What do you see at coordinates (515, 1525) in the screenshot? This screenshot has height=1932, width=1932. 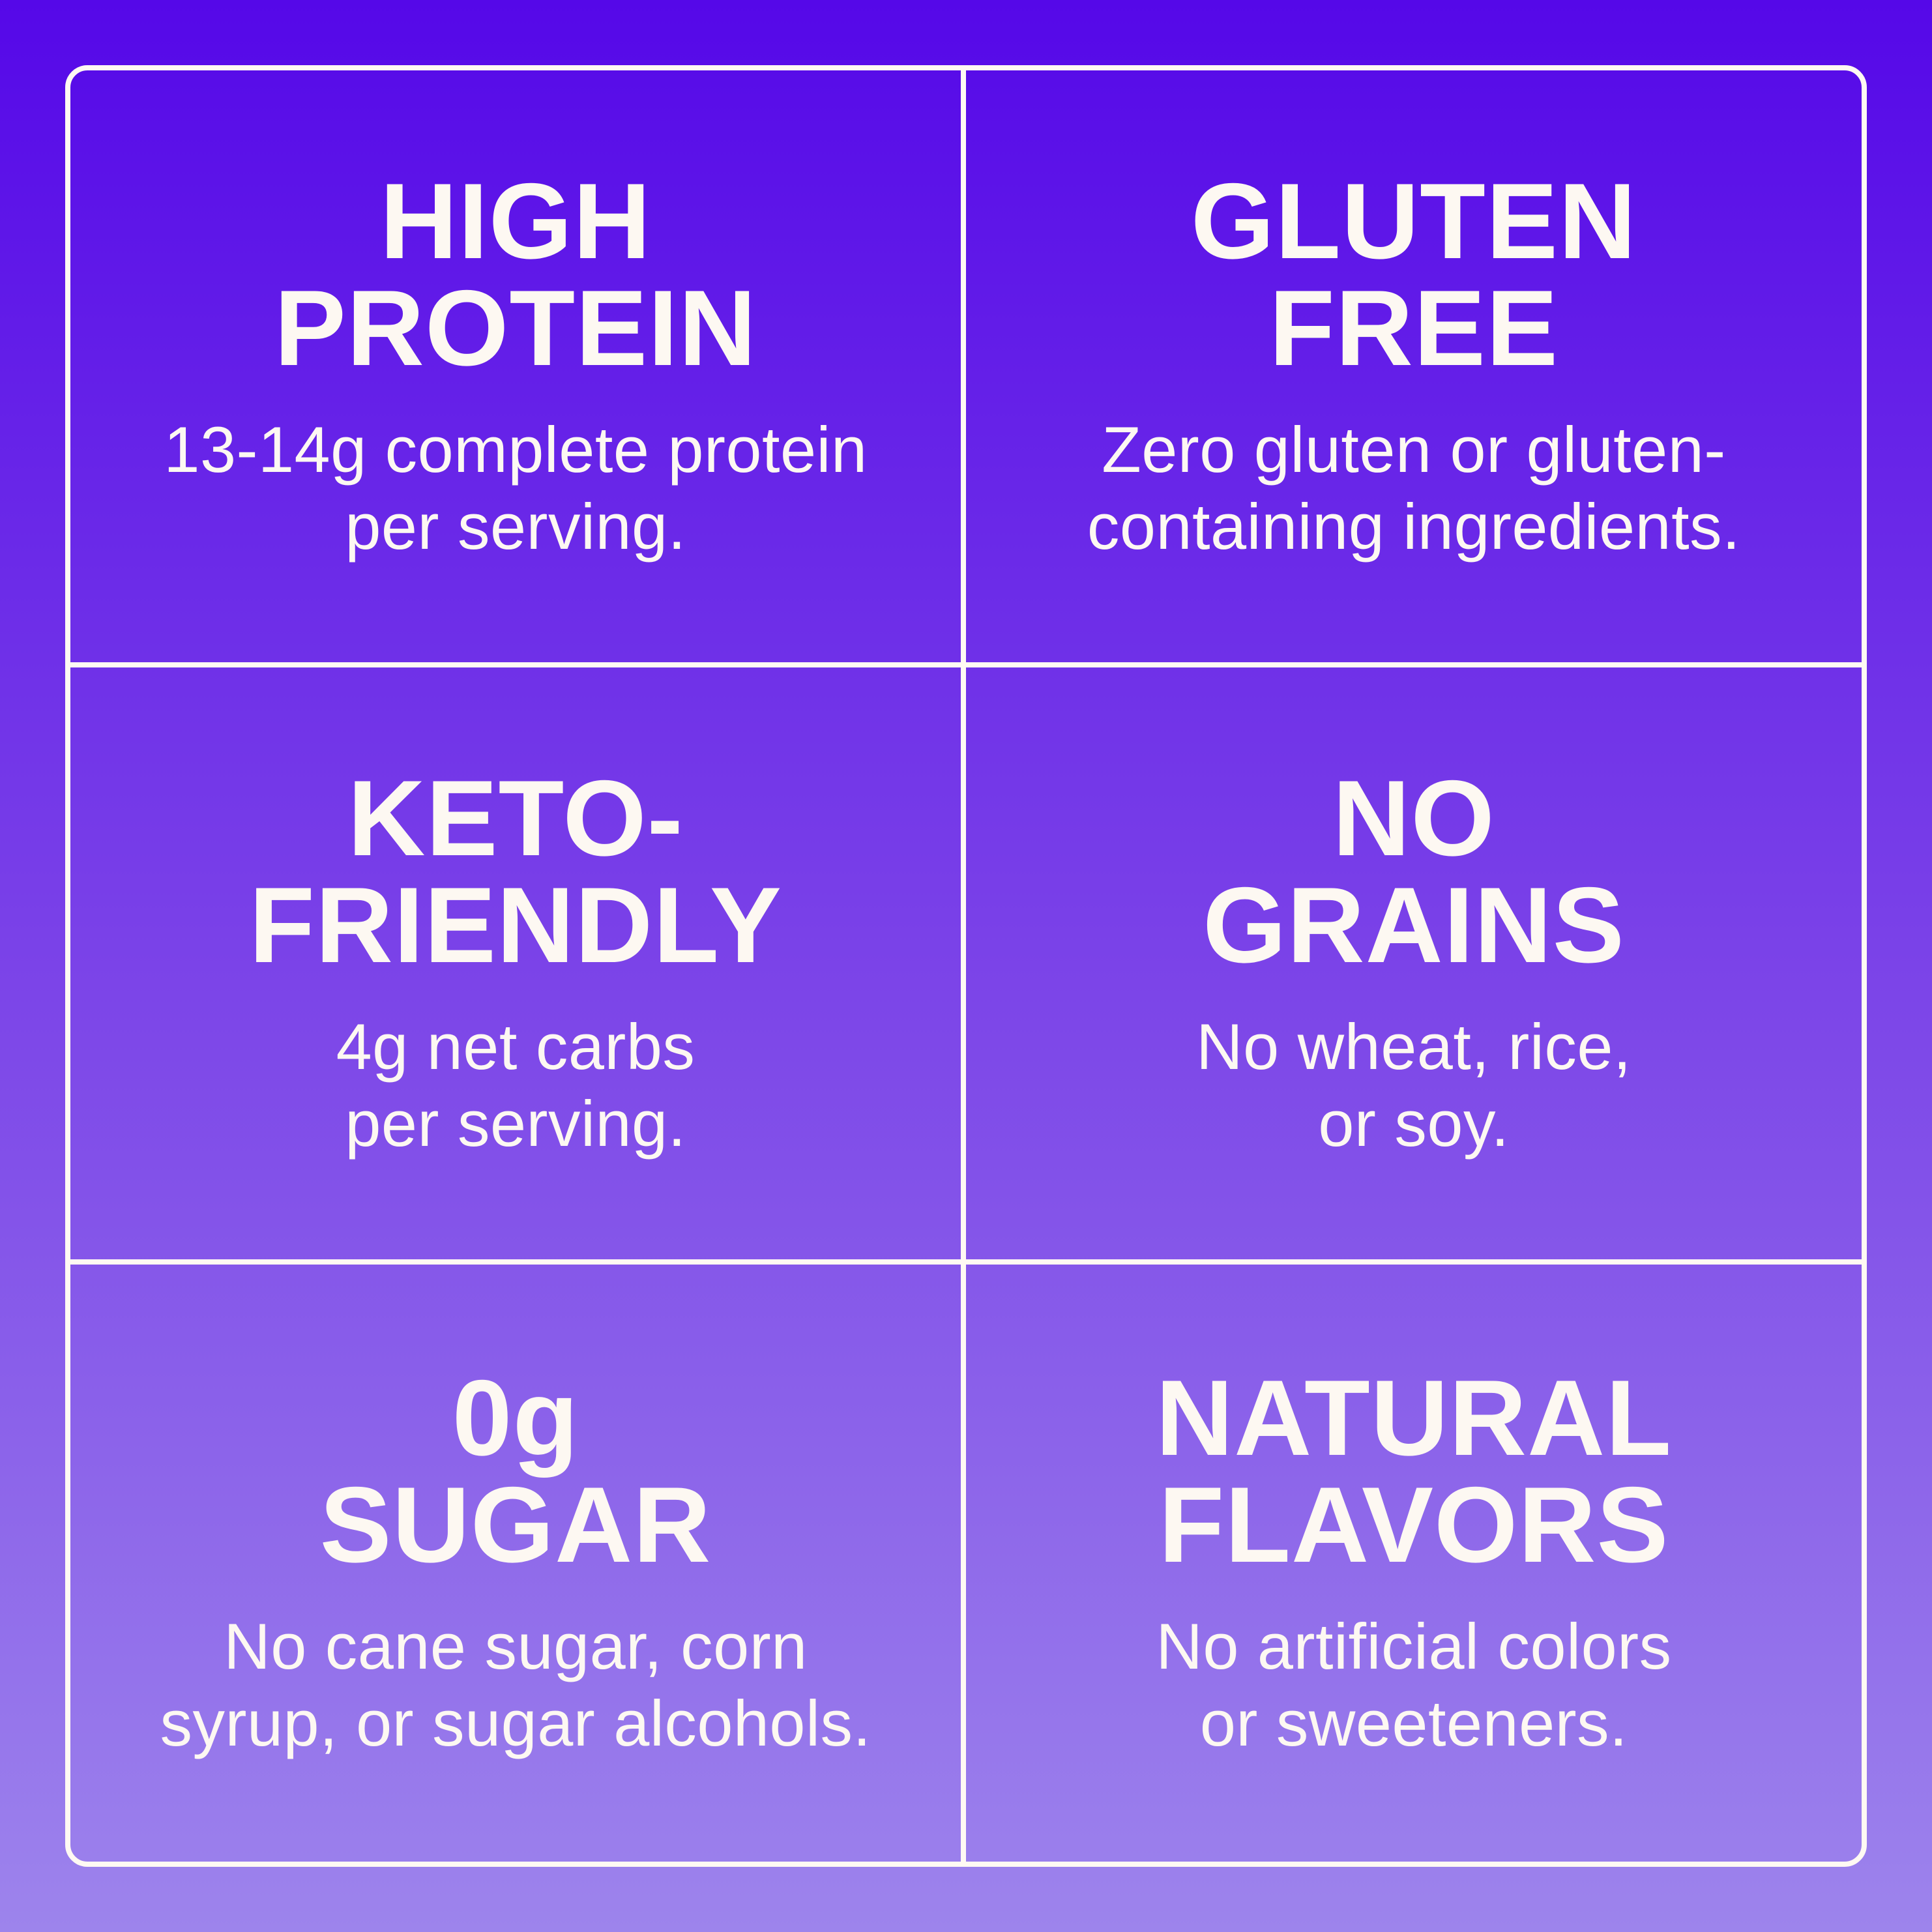 I see `feature-title-line: SUGAR` at bounding box center [515, 1525].